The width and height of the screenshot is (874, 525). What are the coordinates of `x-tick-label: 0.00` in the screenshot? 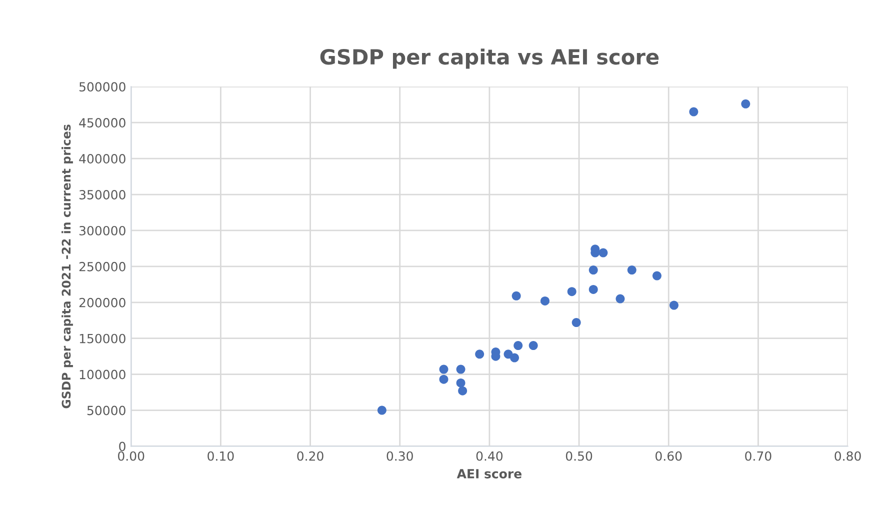 It's located at (131, 456).